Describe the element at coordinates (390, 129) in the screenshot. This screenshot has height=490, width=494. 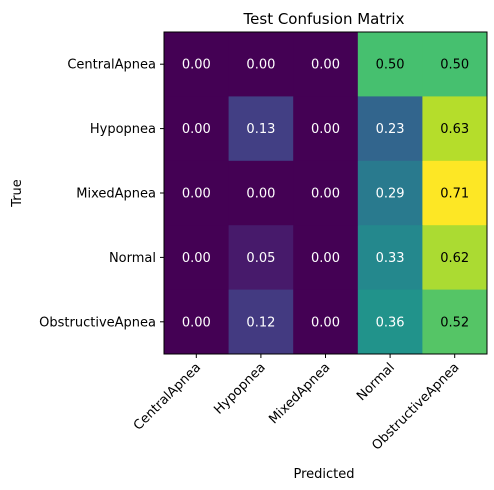
I see `cell-value-label: 0.23` at that location.